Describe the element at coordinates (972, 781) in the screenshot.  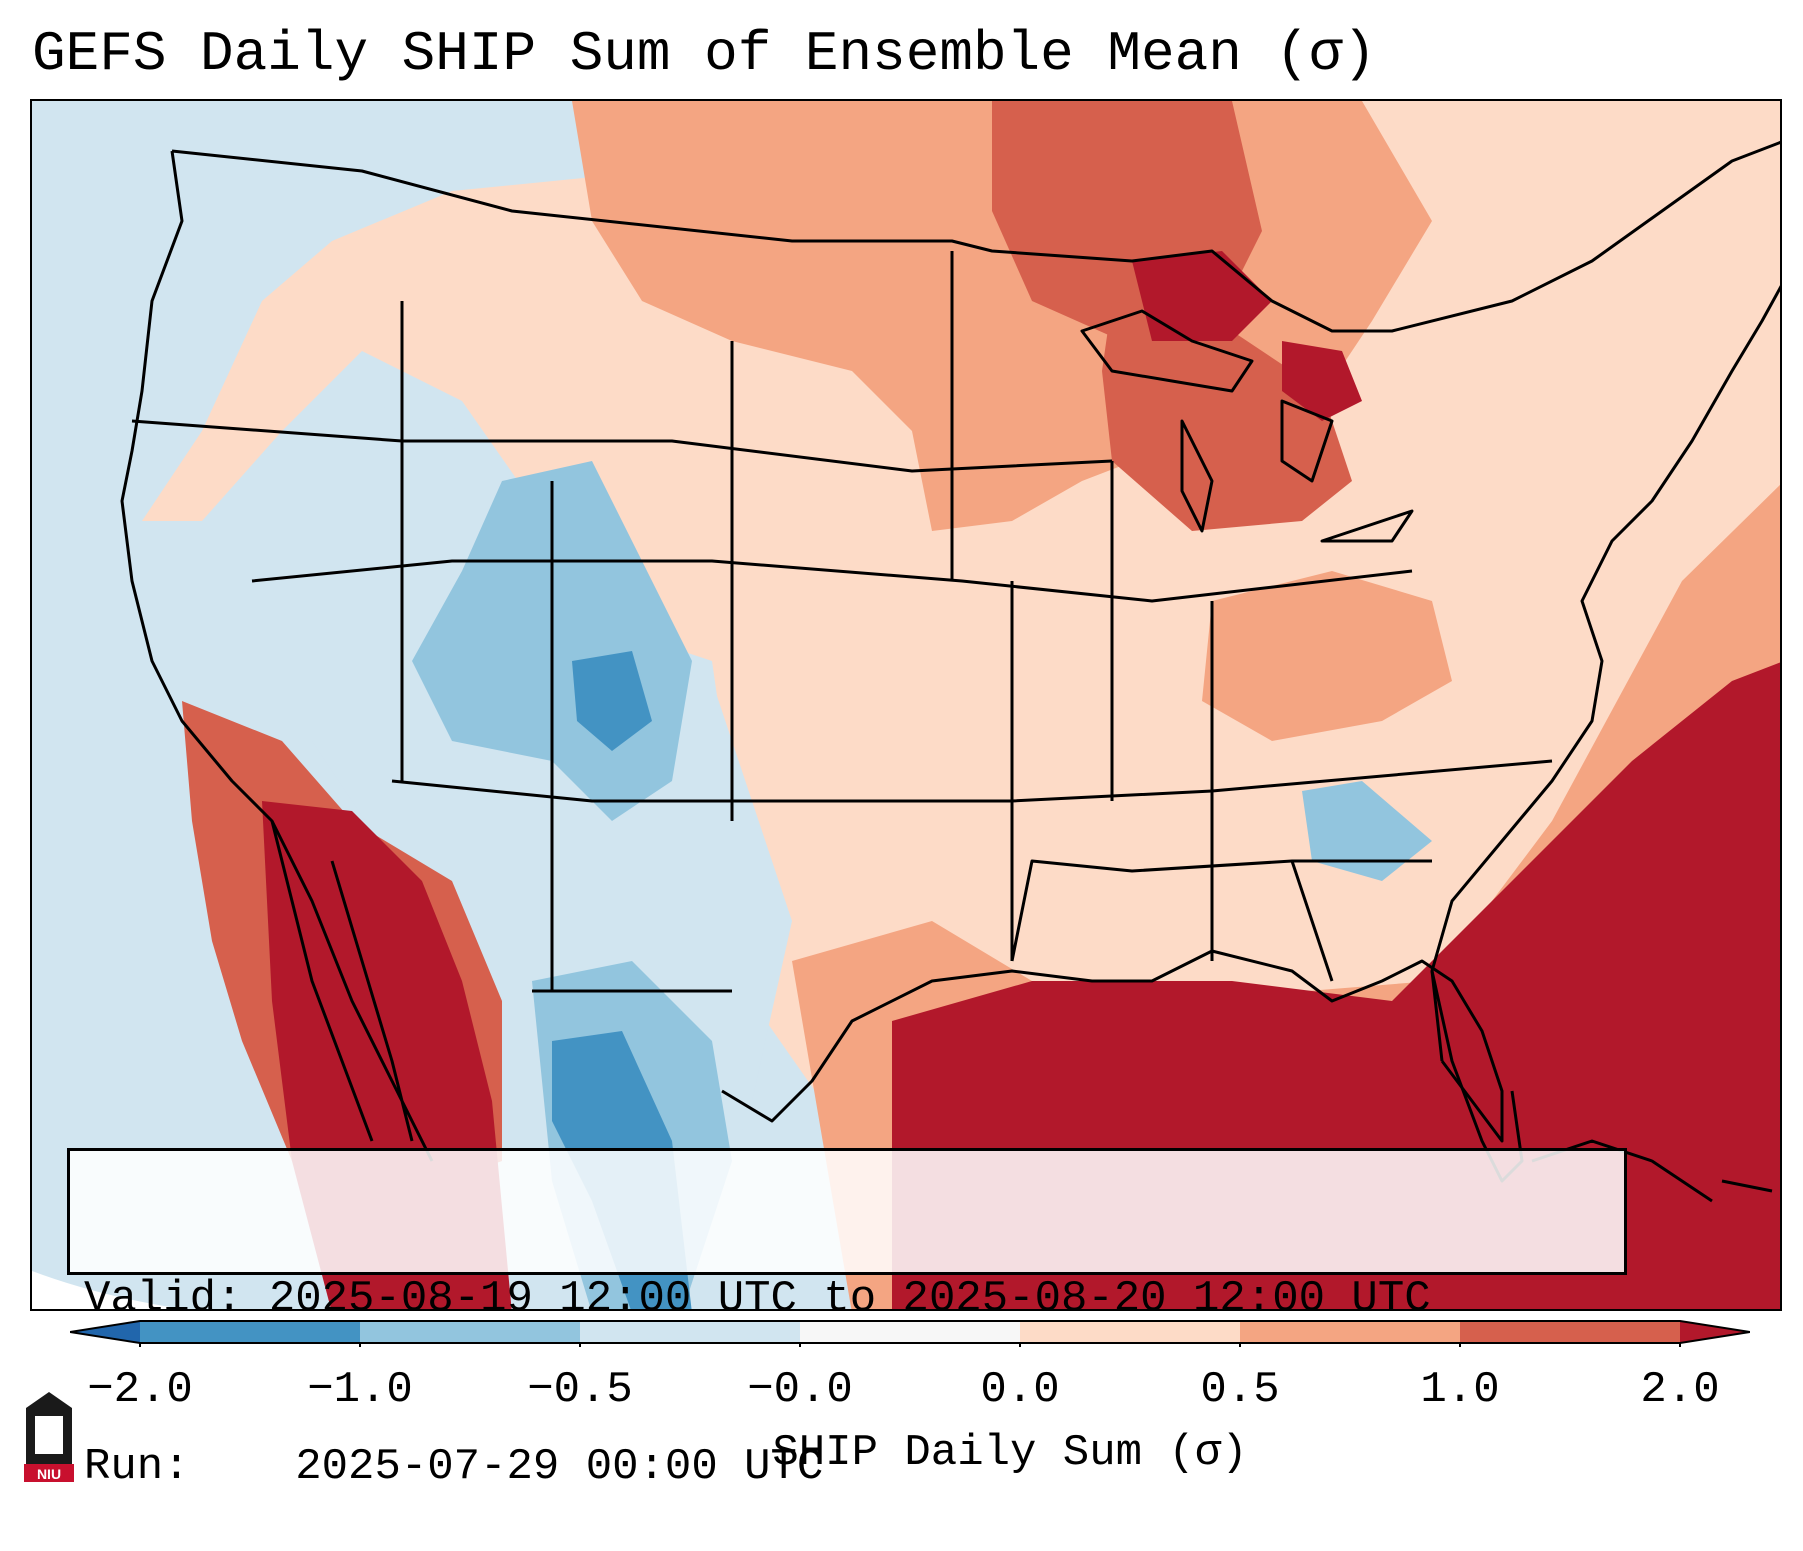
I see `state-line-southern` at that location.